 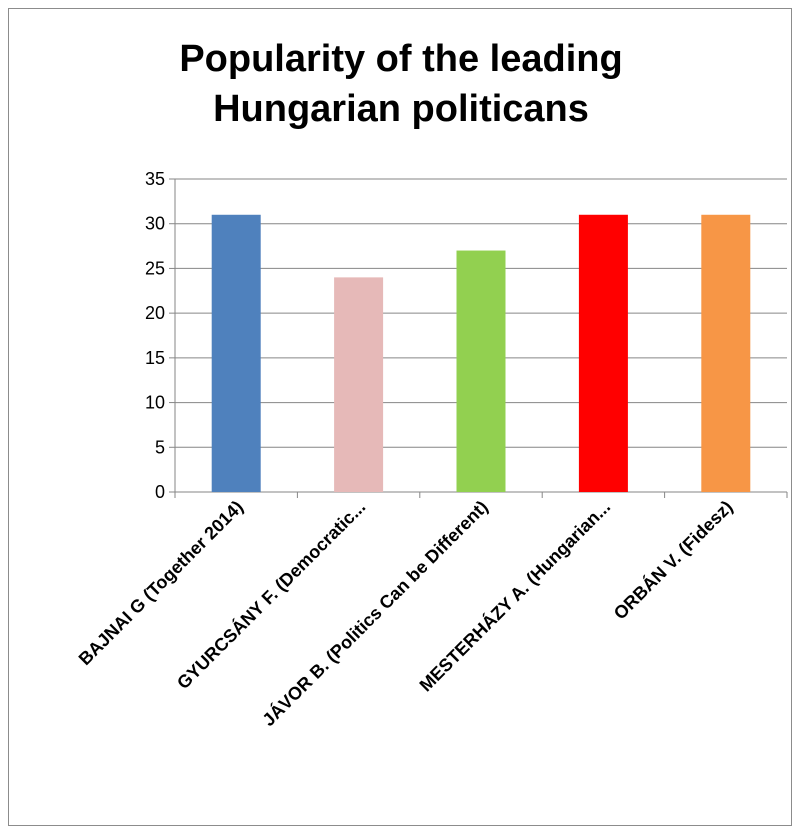 What do you see at coordinates (160, 447) in the screenshot?
I see `y-tick-label: 5` at bounding box center [160, 447].